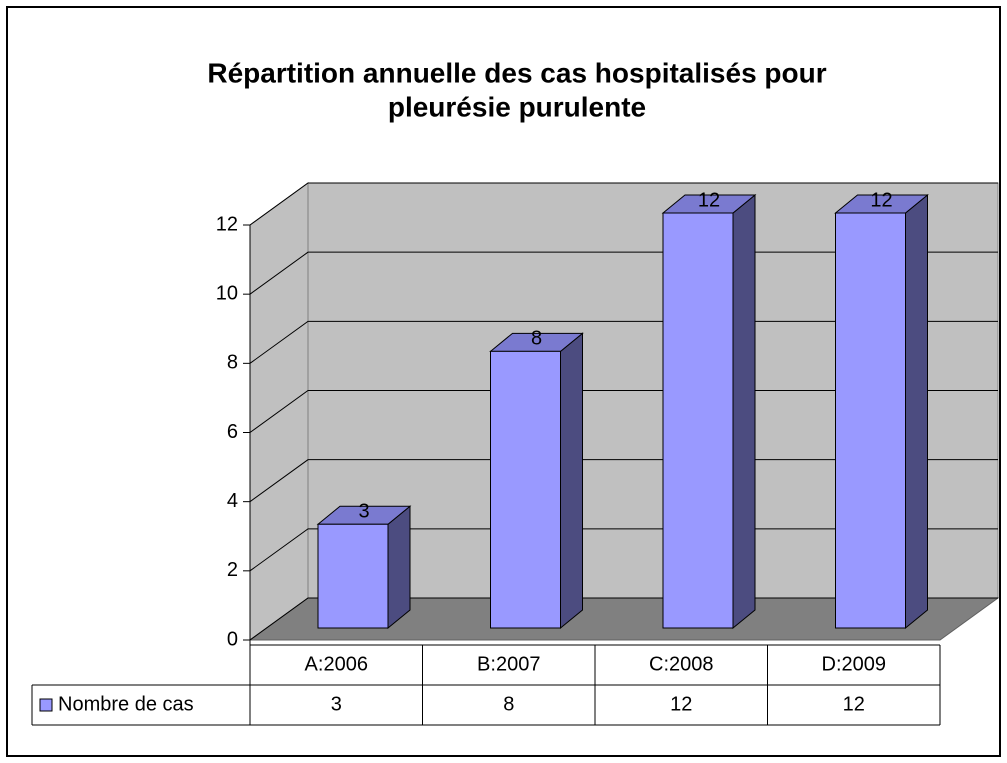 The height and width of the screenshot is (763, 1007). Describe the element at coordinates (363, 512) in the screenshot. I see `data-label: 3` at that location.